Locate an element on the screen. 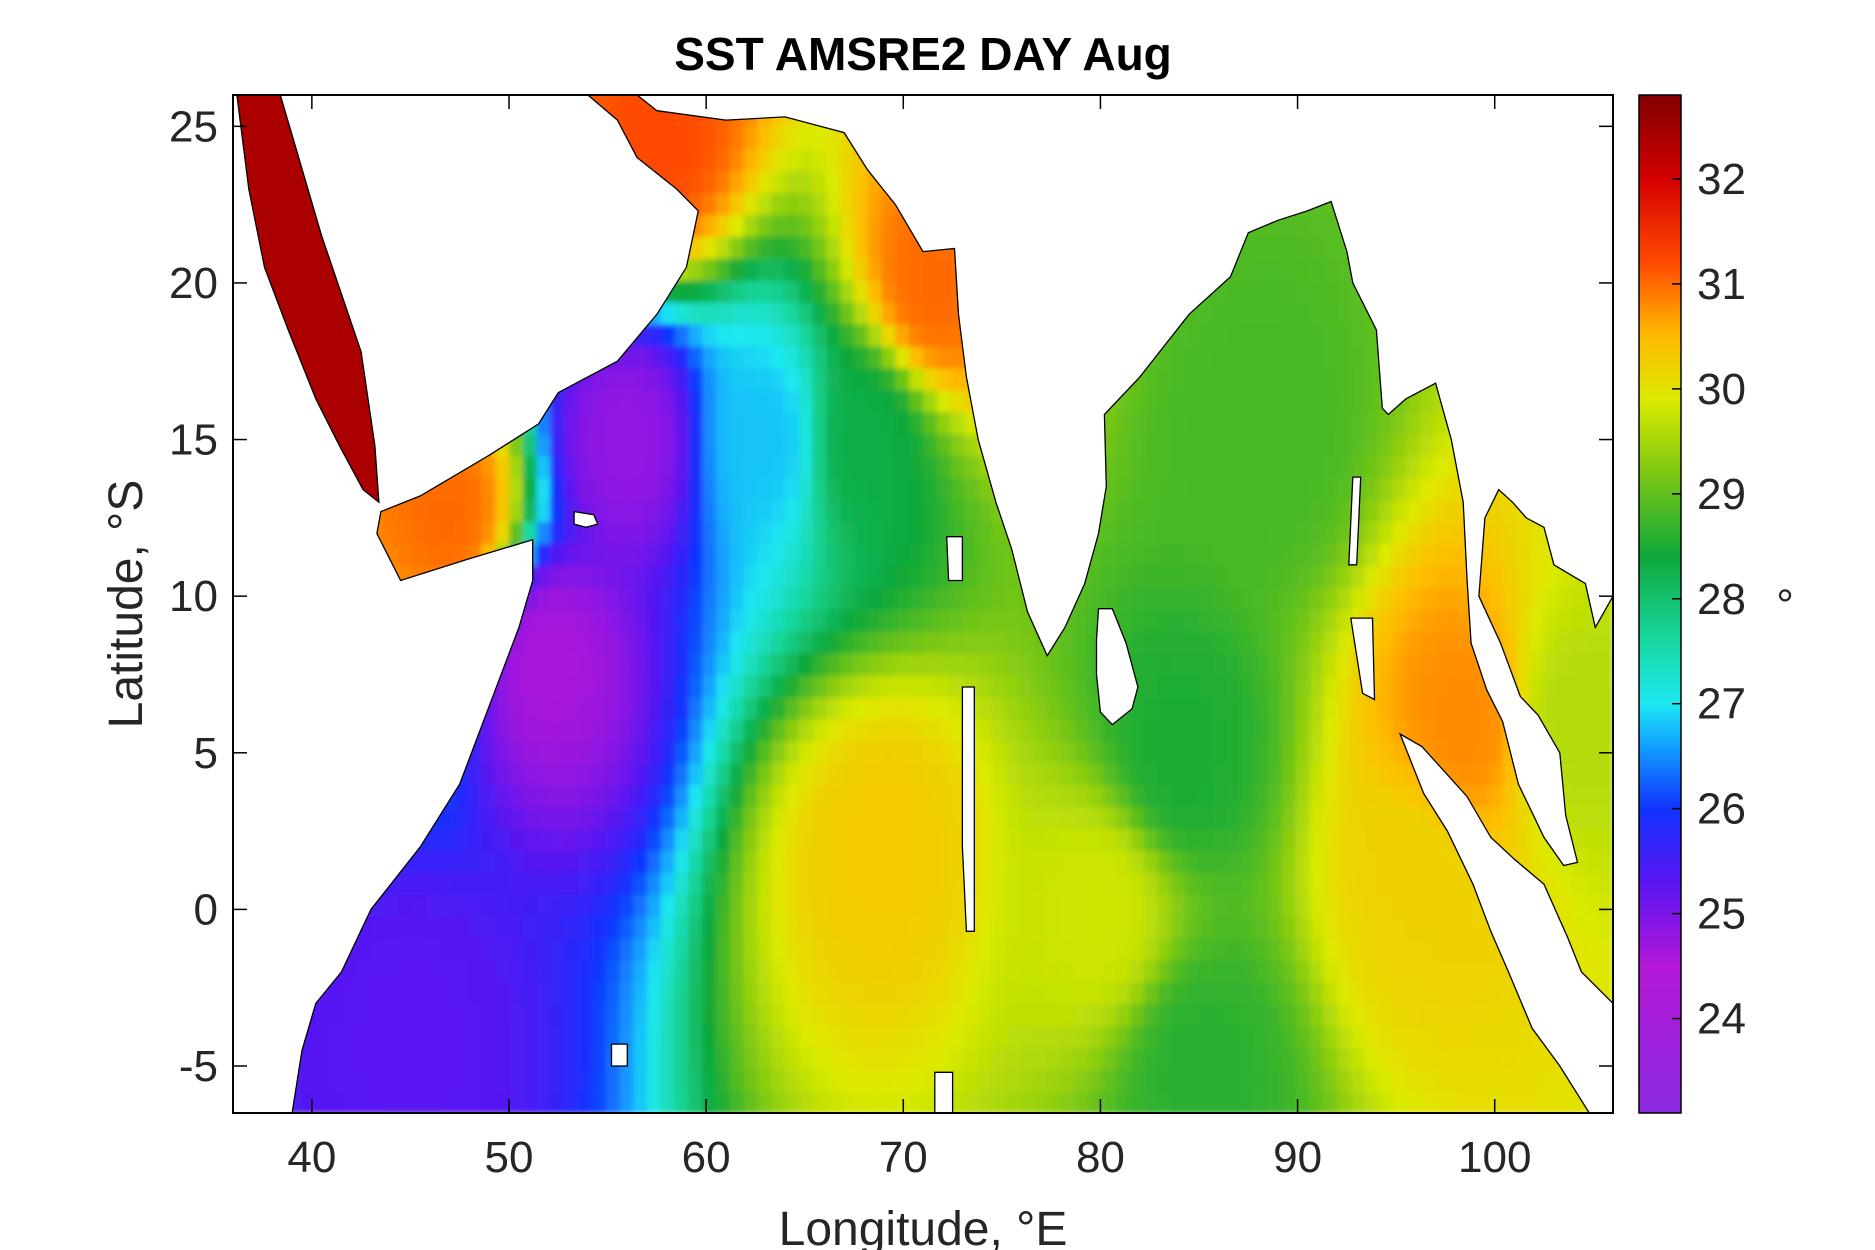 Image resolution: width=1875 pixels, height=1250 pixels. maldives-land-coast is located at coordinates (968, 809).